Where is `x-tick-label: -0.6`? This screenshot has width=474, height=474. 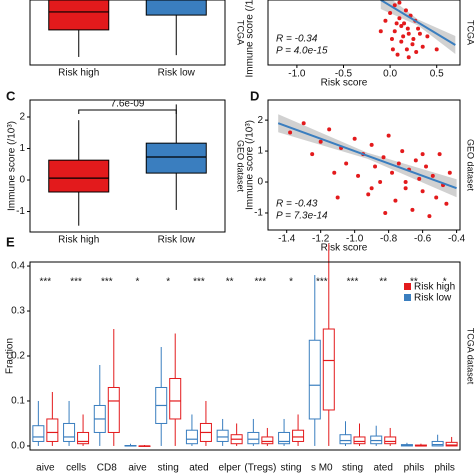 x-tick-label: -0.6 is located at coordinates (423, 239).